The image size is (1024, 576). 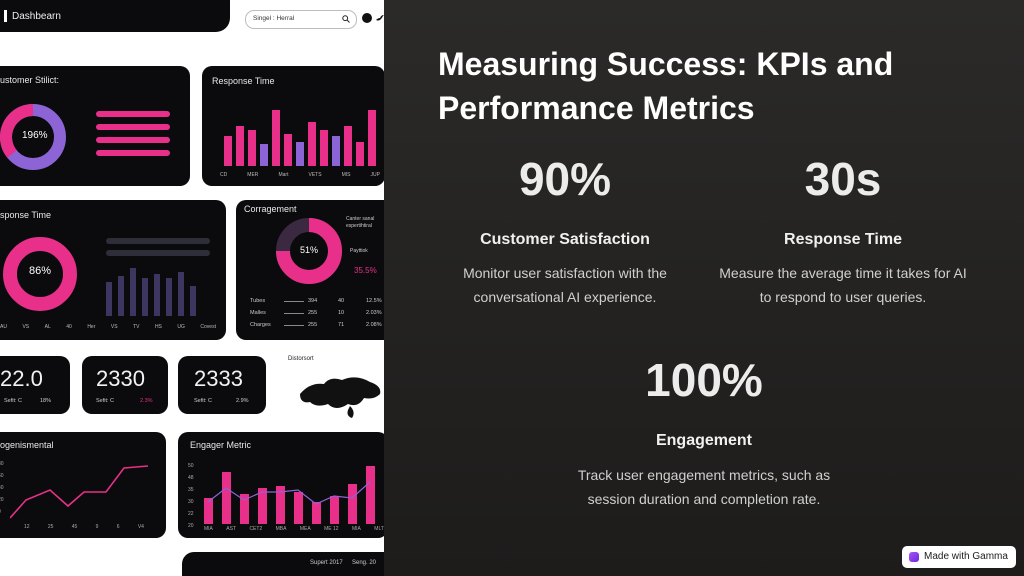 What do you see at coordinates (367, 18) in the screenshot?
I see `settings-icon` at bounding box center [367, 18].